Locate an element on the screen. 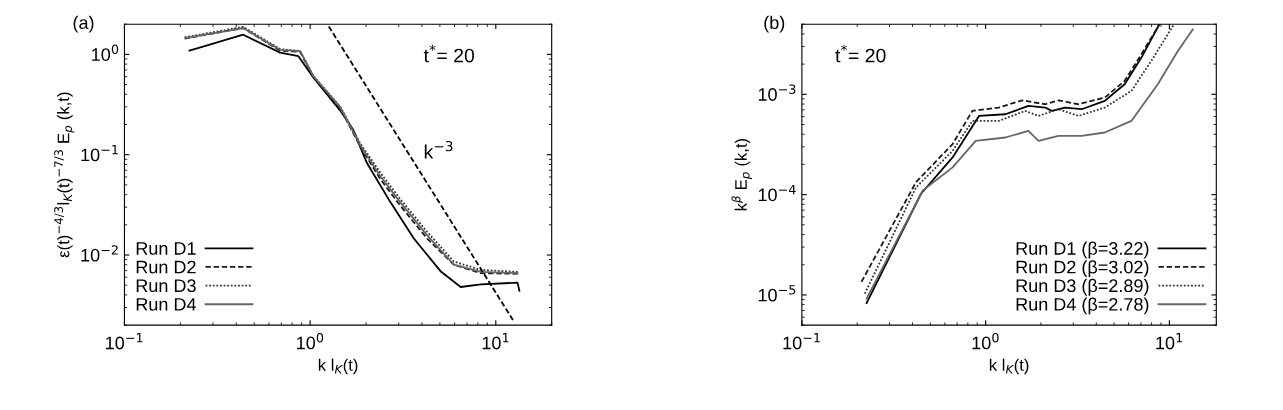 The image size is (1283, 410). text: ε(t)$^{−4/3}$l$_{K}$(t)$^{−7/3}$ E$_{p}$ (k,t) is located at coordinates (64, 175).